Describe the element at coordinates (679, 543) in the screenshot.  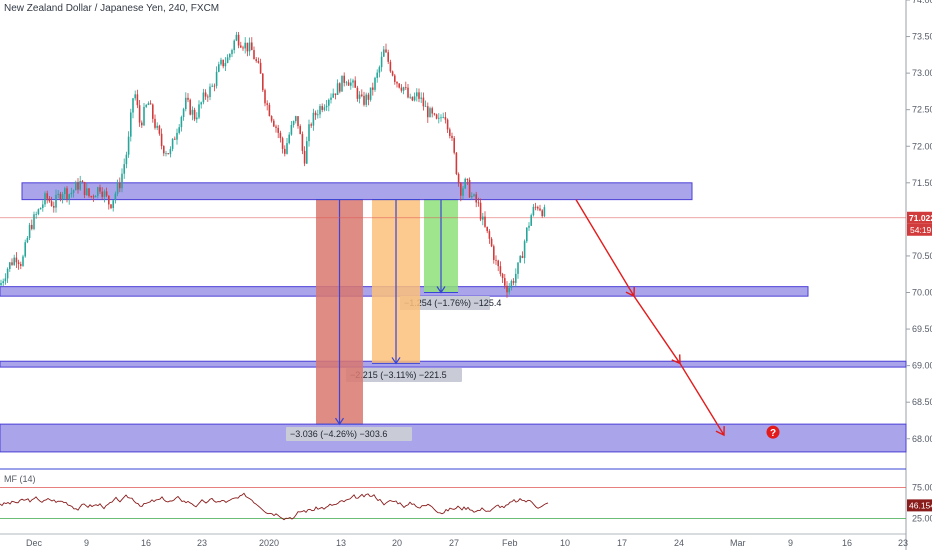
I see `time-tick-label: 24` at that location.